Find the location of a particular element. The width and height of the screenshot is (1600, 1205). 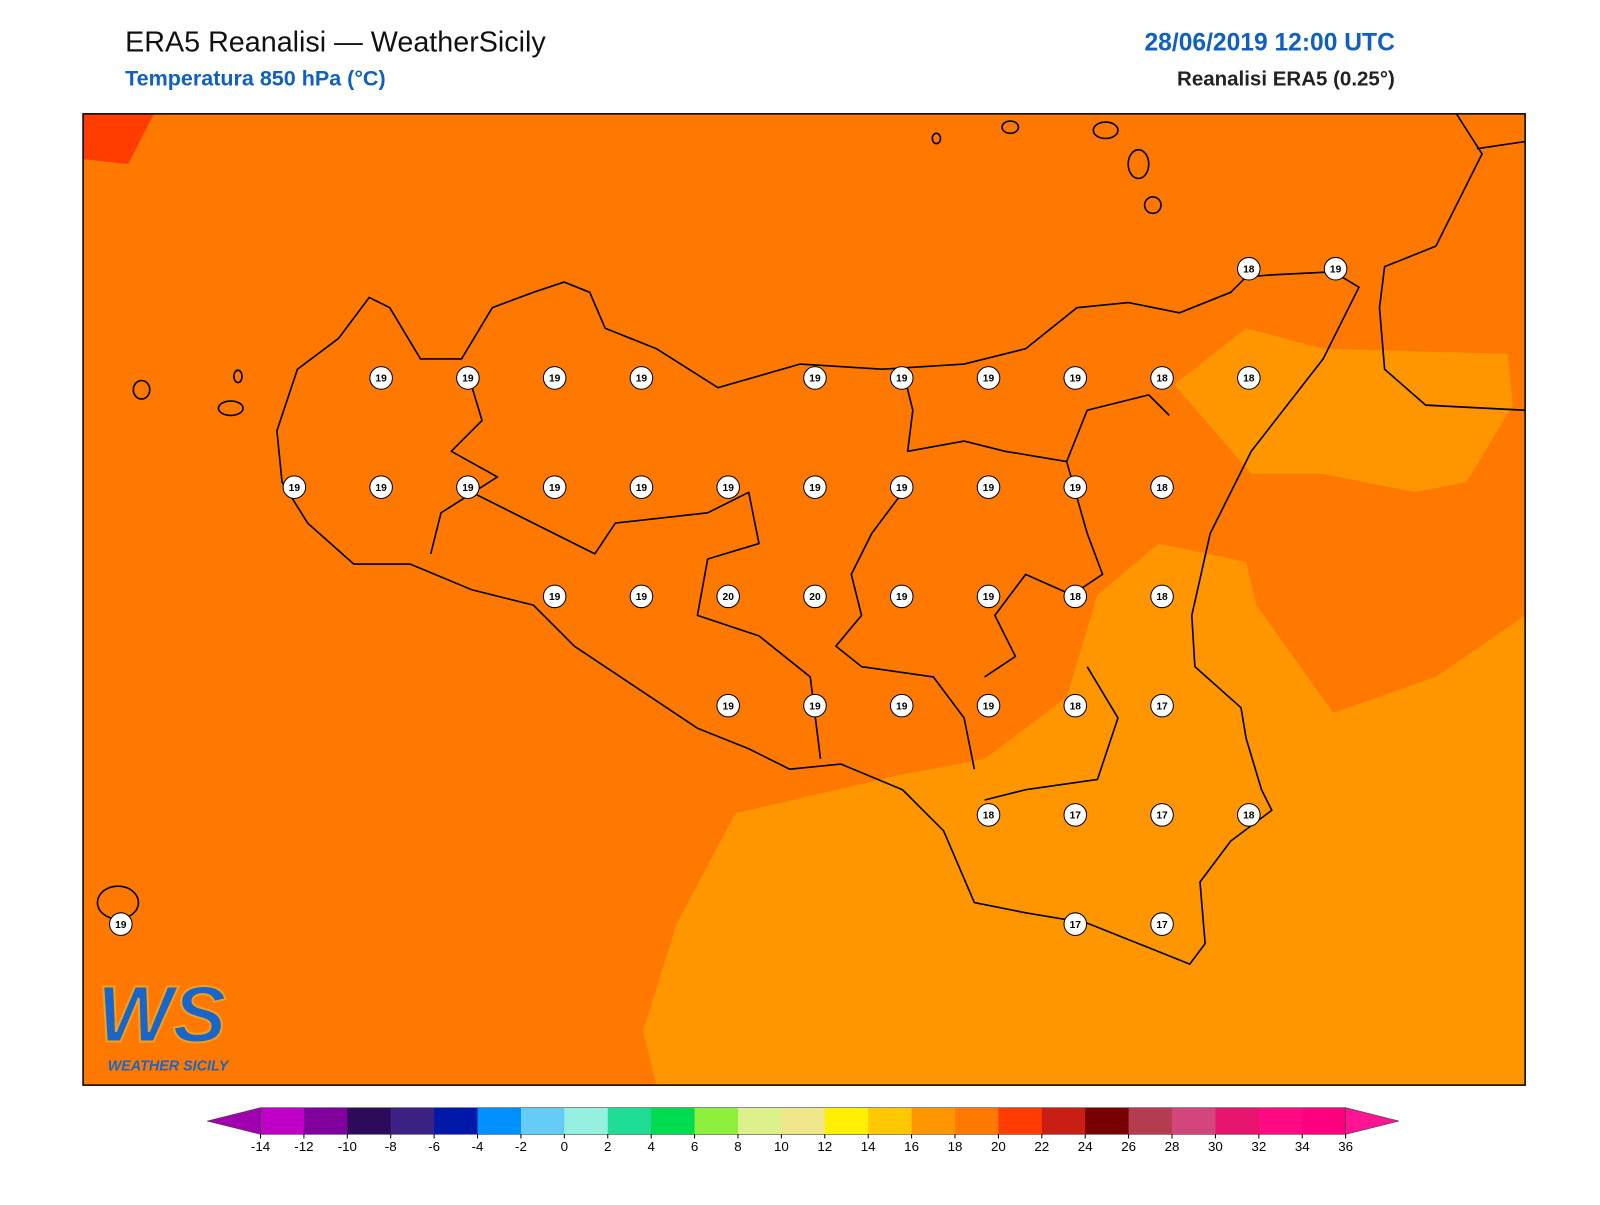

colorbar-tick-label: 8 is located at coordinates (737, 1146).